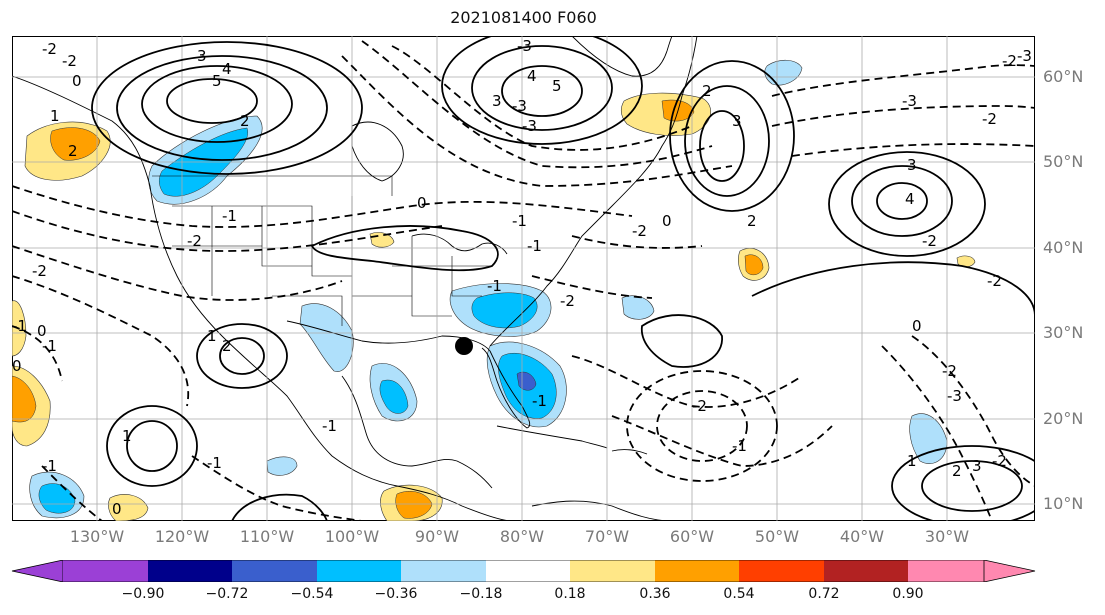 Image resolution: width=1105 pixels, height=615 pixels. I want to click on great-lakes, so click(459, 244).